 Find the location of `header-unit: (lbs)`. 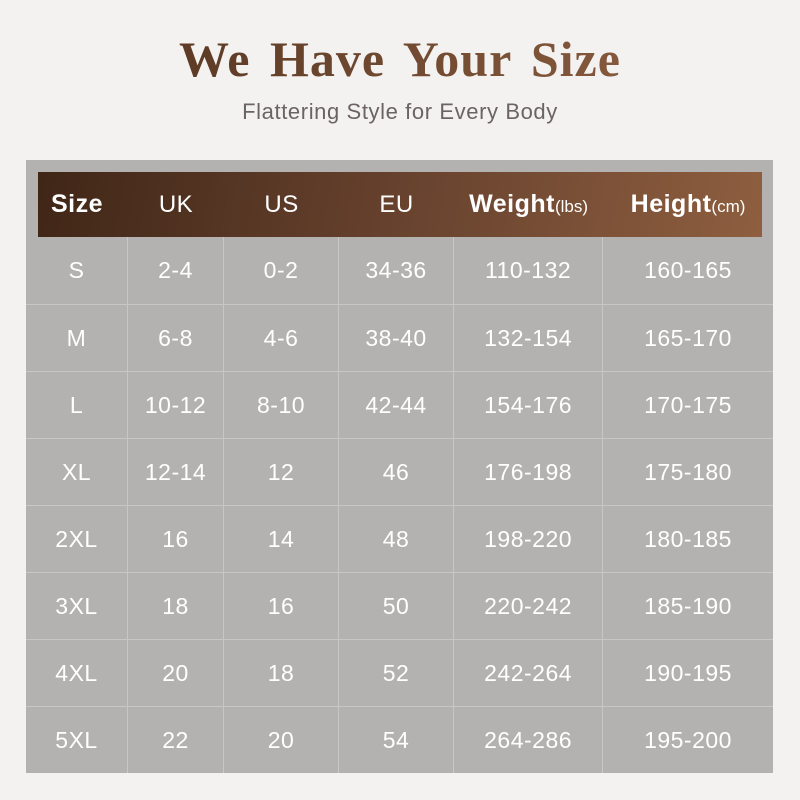

header-unit: (lbs) is located at coordinates (571, 206).